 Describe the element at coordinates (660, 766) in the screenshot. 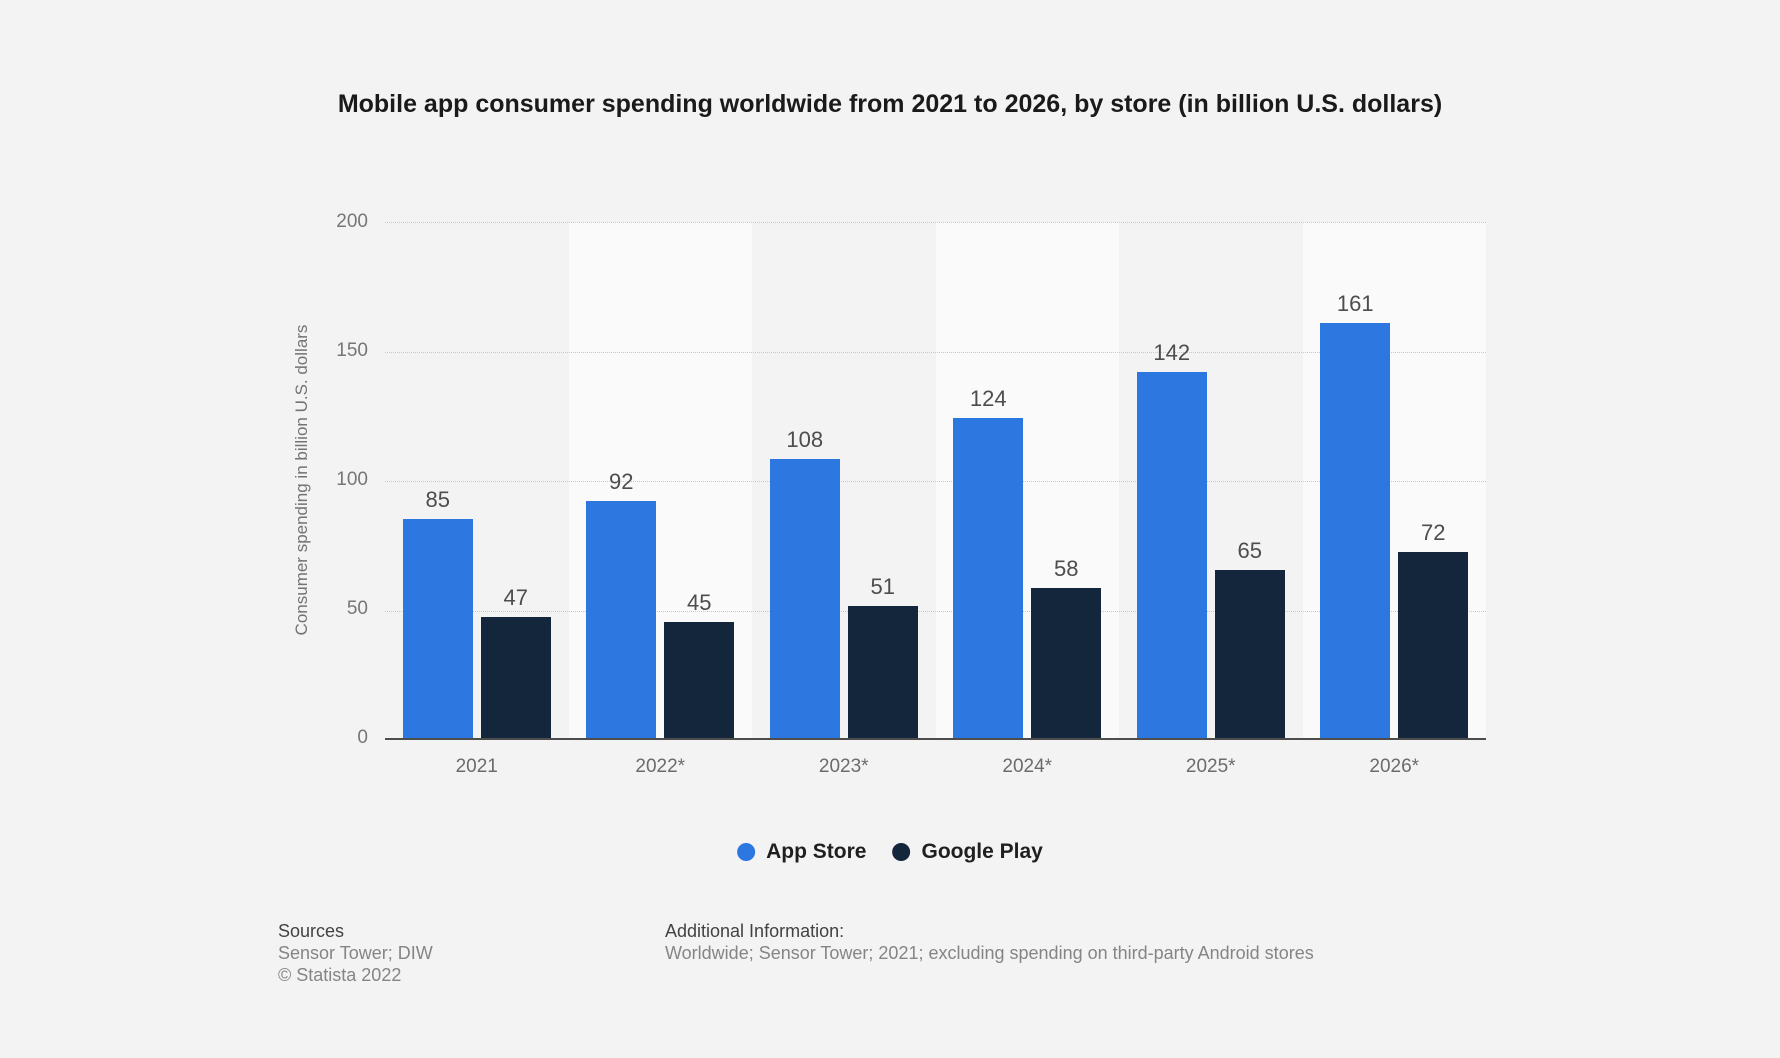

I see `x-label-2022*: 2022*` at that location.